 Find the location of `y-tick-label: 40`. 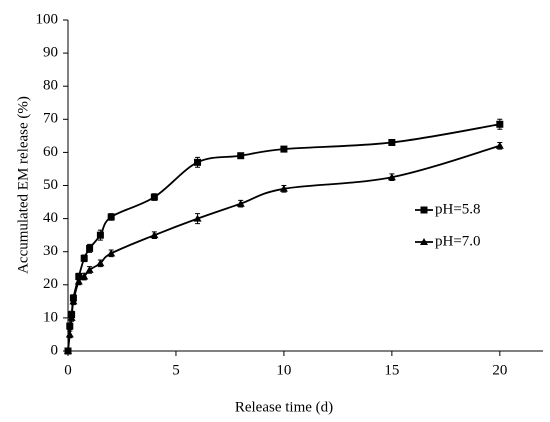

y-tick-label: 40 is located at coordinates (50, 218).